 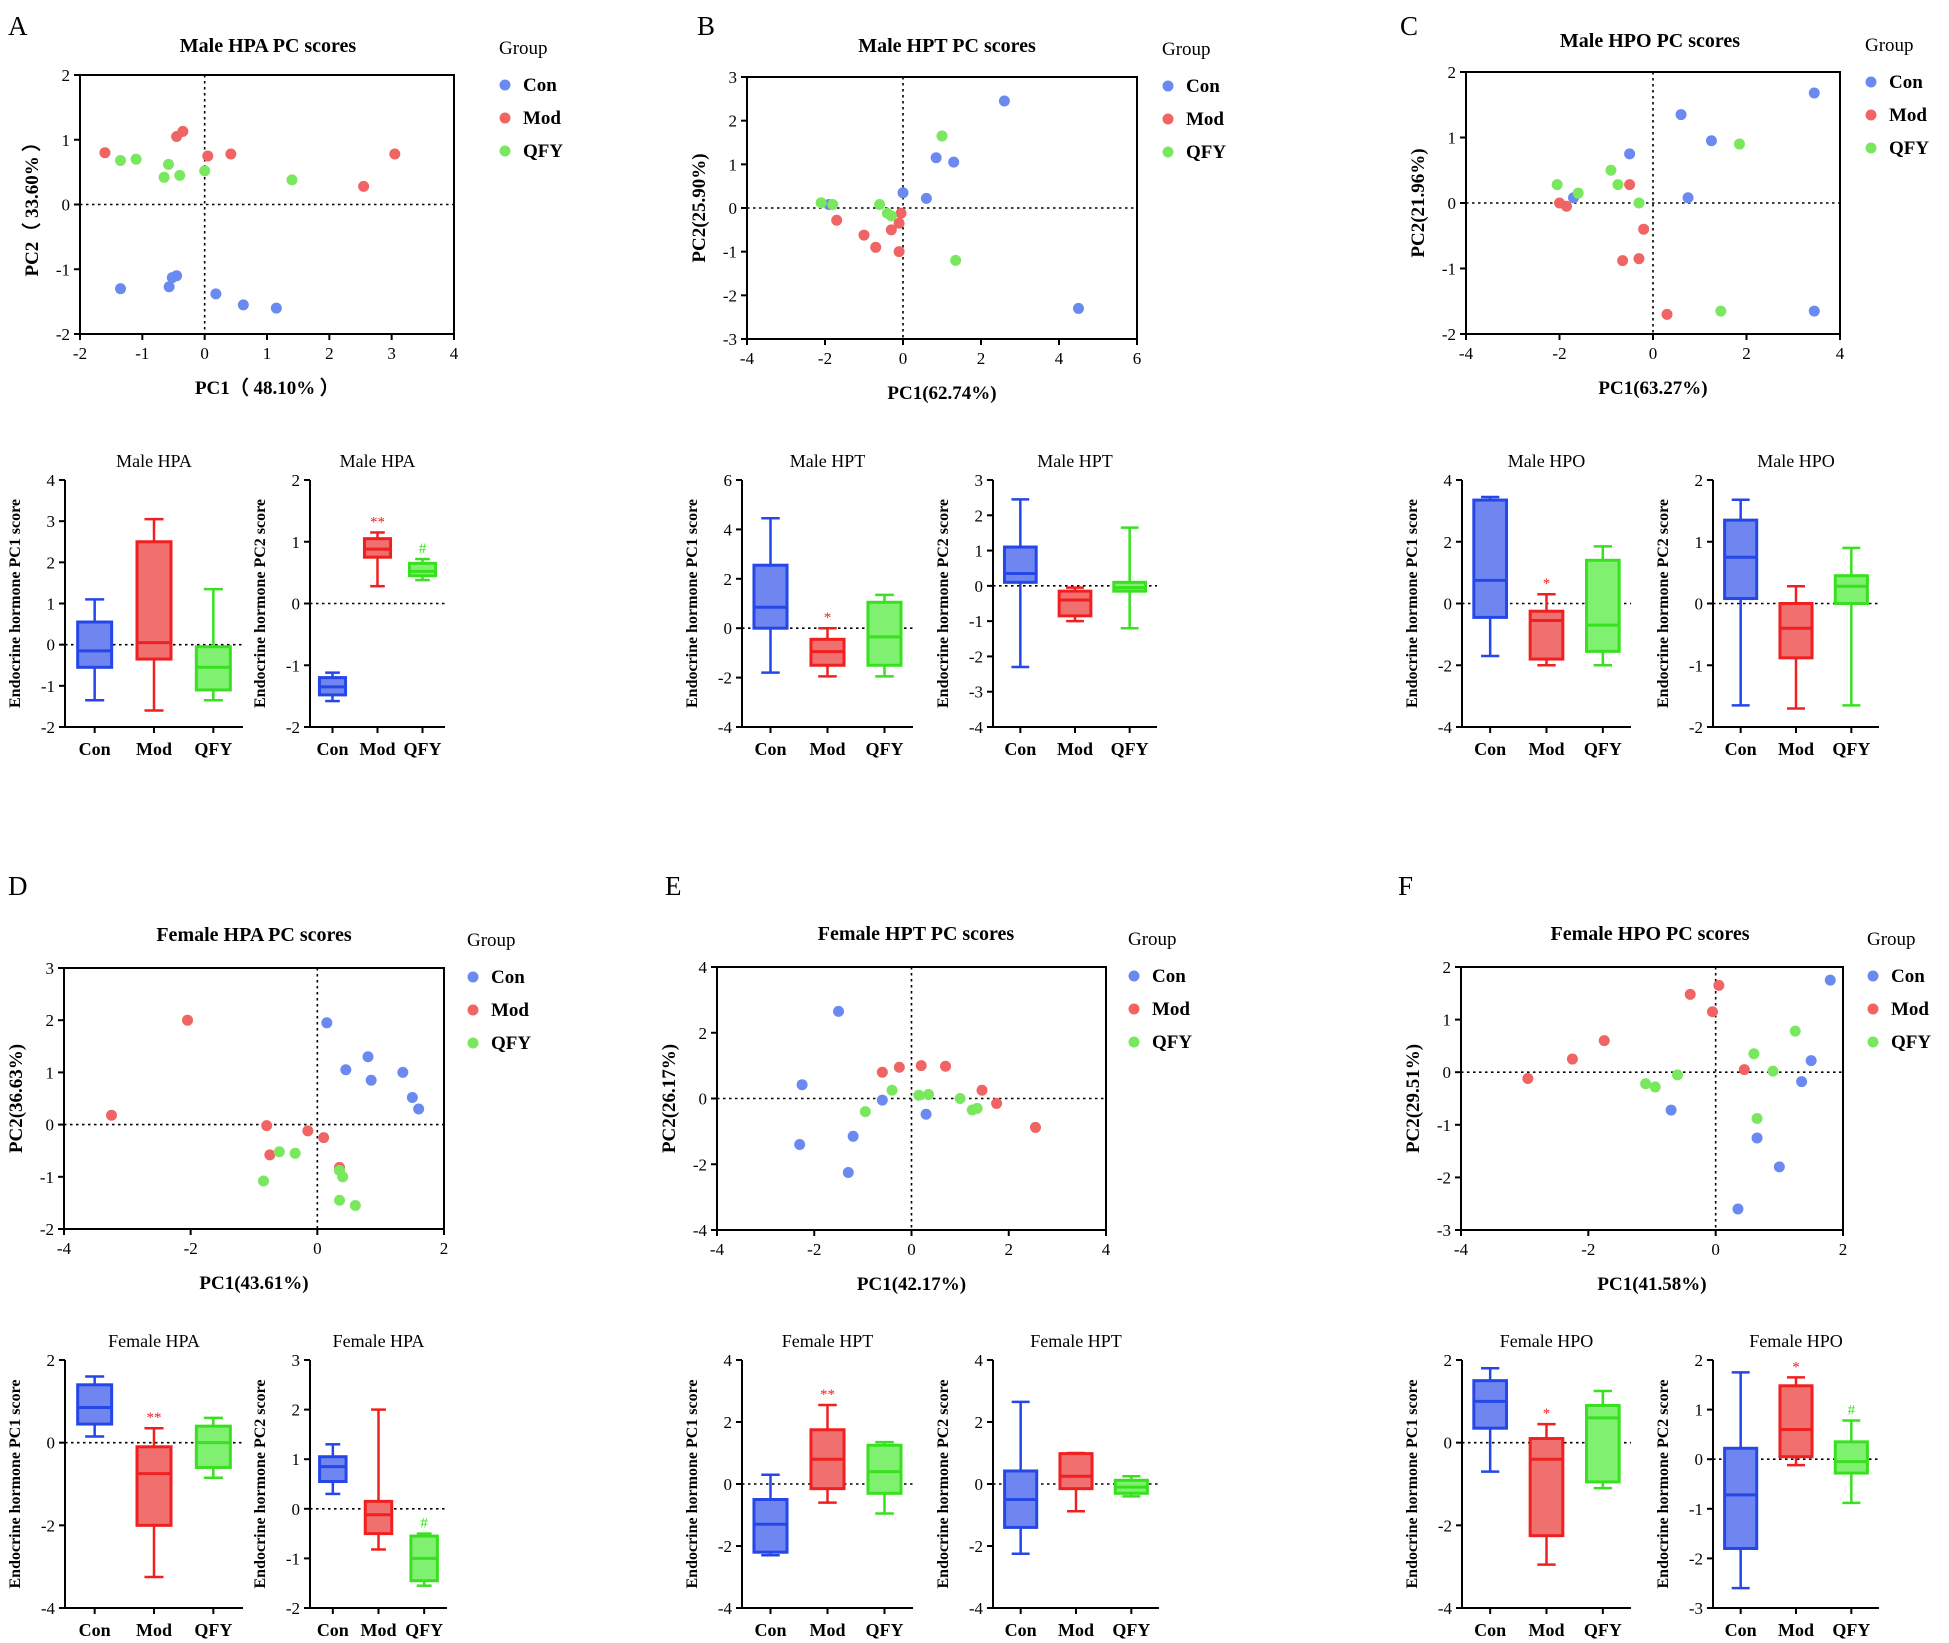 What do you see at coordinates (1796, 461) in the screenshot?
I see `boxplot-title: Male HPO` at bounding box center [1796, 461].